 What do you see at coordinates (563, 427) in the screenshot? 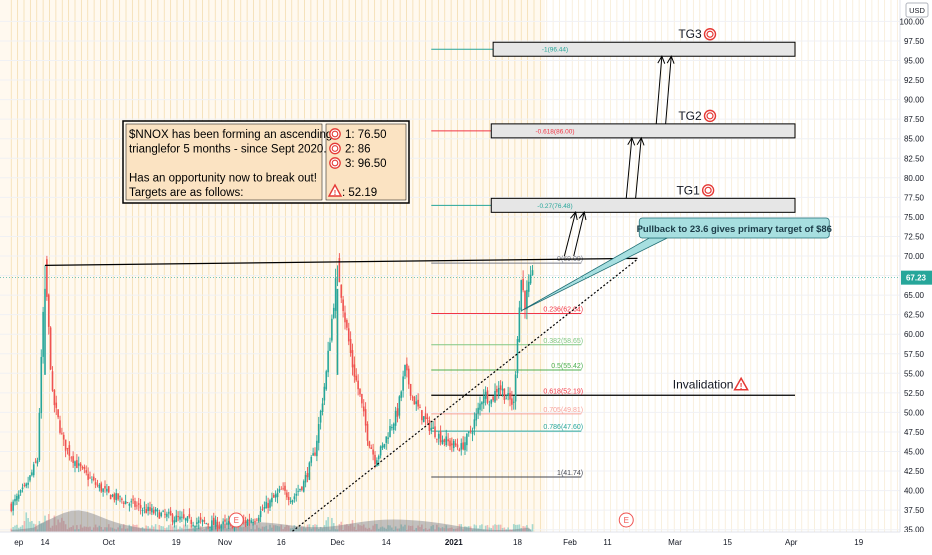
I see `fib-level-label: 0.786(47.60)` at bounding box center [563, 427].